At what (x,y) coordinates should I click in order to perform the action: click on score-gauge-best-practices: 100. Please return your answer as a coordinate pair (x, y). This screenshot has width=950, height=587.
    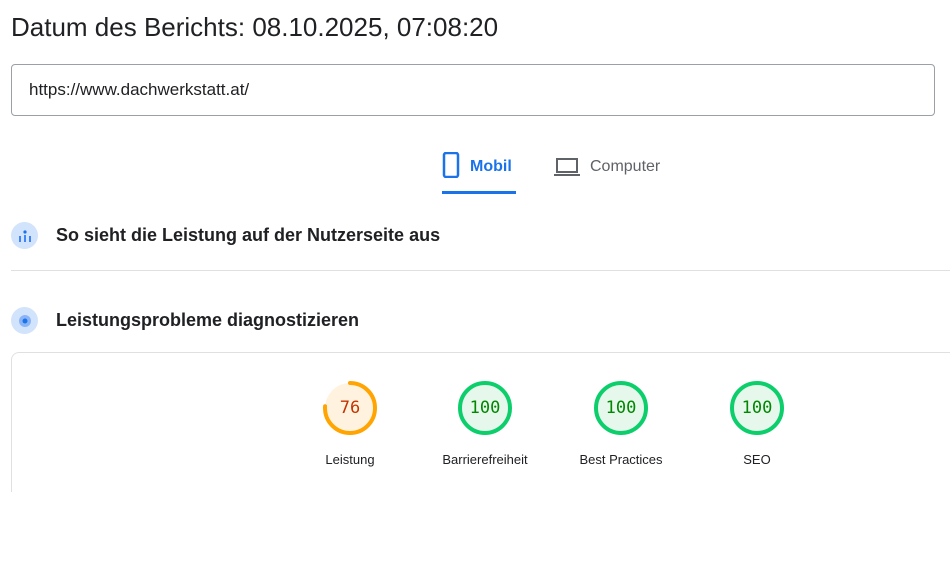
    Looking at the image, I should click on (621, 408).